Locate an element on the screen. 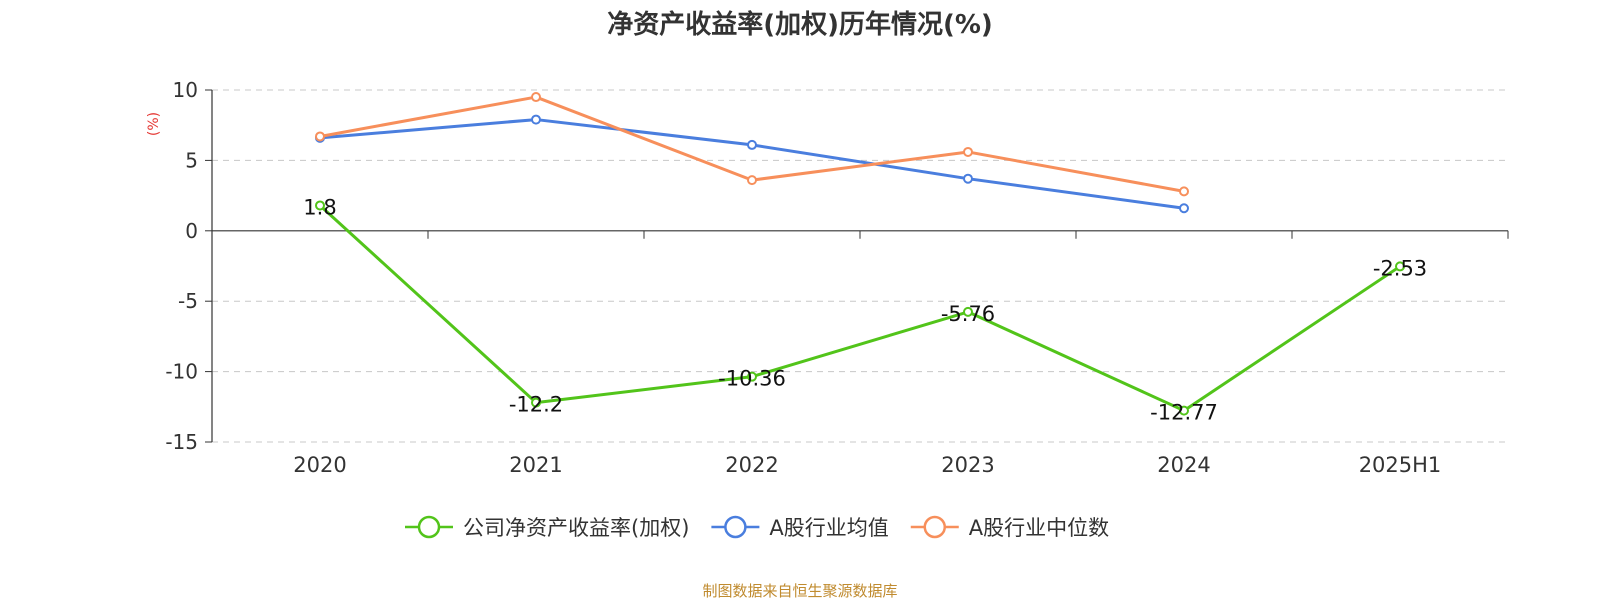 This screenshot has width=1600, height=601. legend-item: 公司净资产收益率(加权) is located at coordinates (547, 527).